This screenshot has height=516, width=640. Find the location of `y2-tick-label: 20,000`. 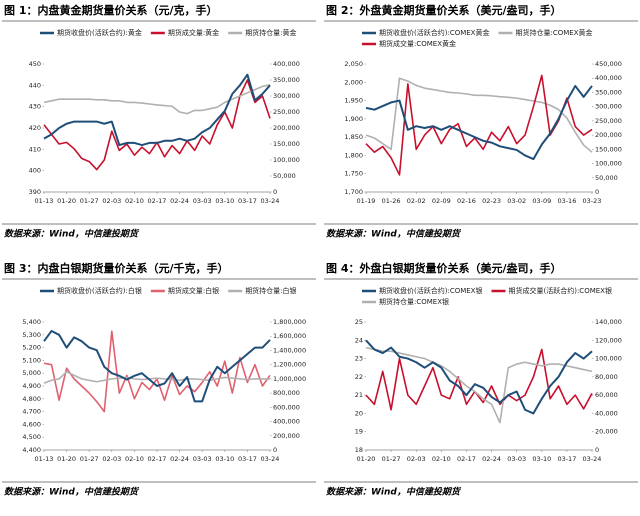

y2-tick-label: 20,000 is located at coordinates (606, 432).